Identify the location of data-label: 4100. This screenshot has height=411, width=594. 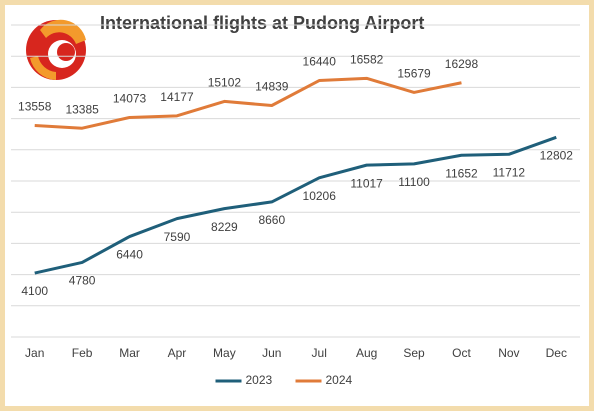
(34, 291).